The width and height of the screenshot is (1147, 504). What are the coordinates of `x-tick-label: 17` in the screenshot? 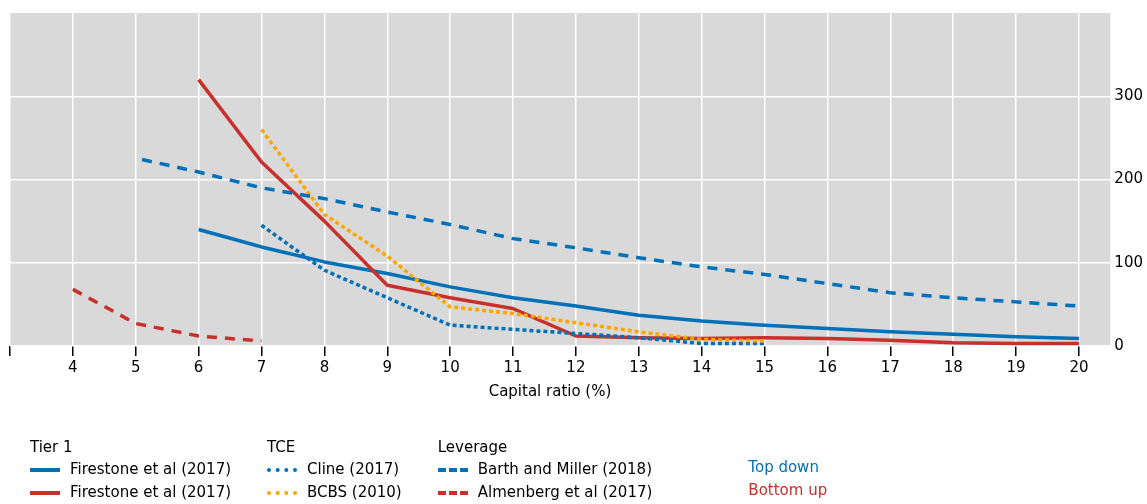 It's located at (890, 366).